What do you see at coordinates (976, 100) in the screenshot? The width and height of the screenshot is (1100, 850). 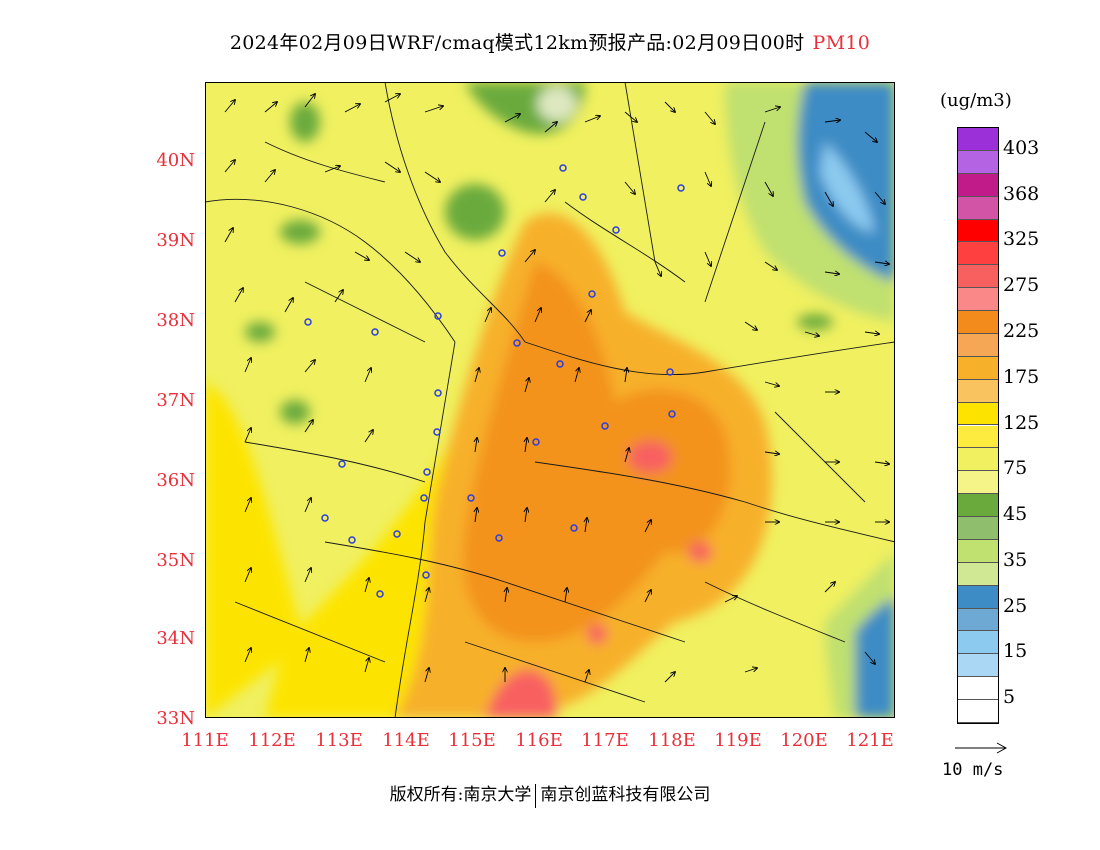 I see `legend-unit: (ug/m3)` at bounding box center [976, 100].